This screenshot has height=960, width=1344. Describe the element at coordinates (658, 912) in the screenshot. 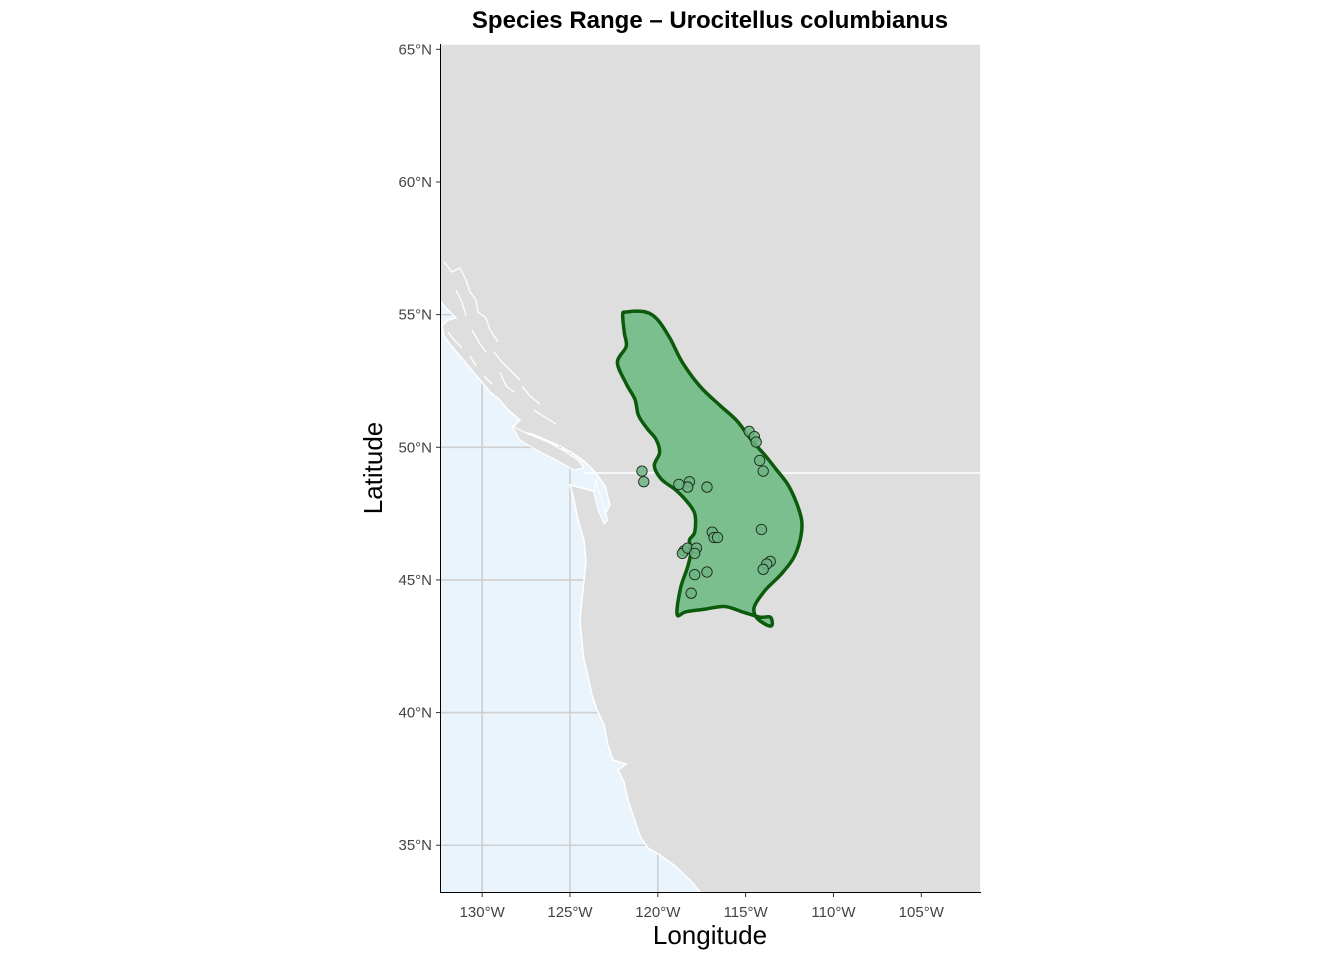

I see `x-tick-label: 120°W` at that location.